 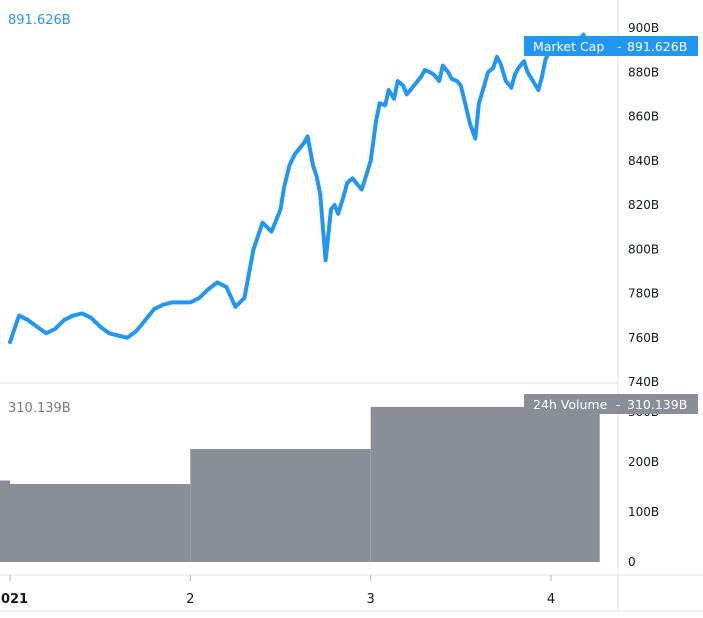 What do you see at coordinates (611, 46) in the screenshot?
I see `market-cap-badge: Market Cap - 891.626B` at bounding box center [611, 46].